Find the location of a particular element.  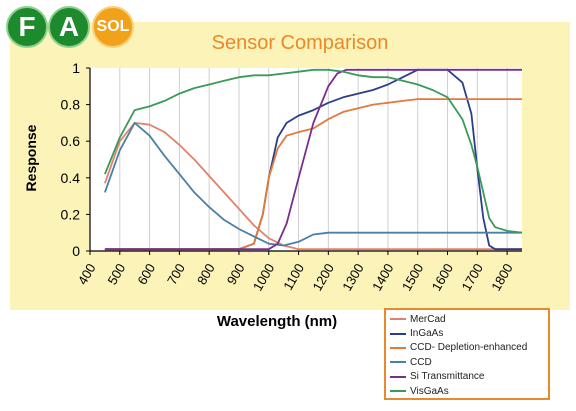

x-tick-label: 1600 is located at coordinates (442, 277).